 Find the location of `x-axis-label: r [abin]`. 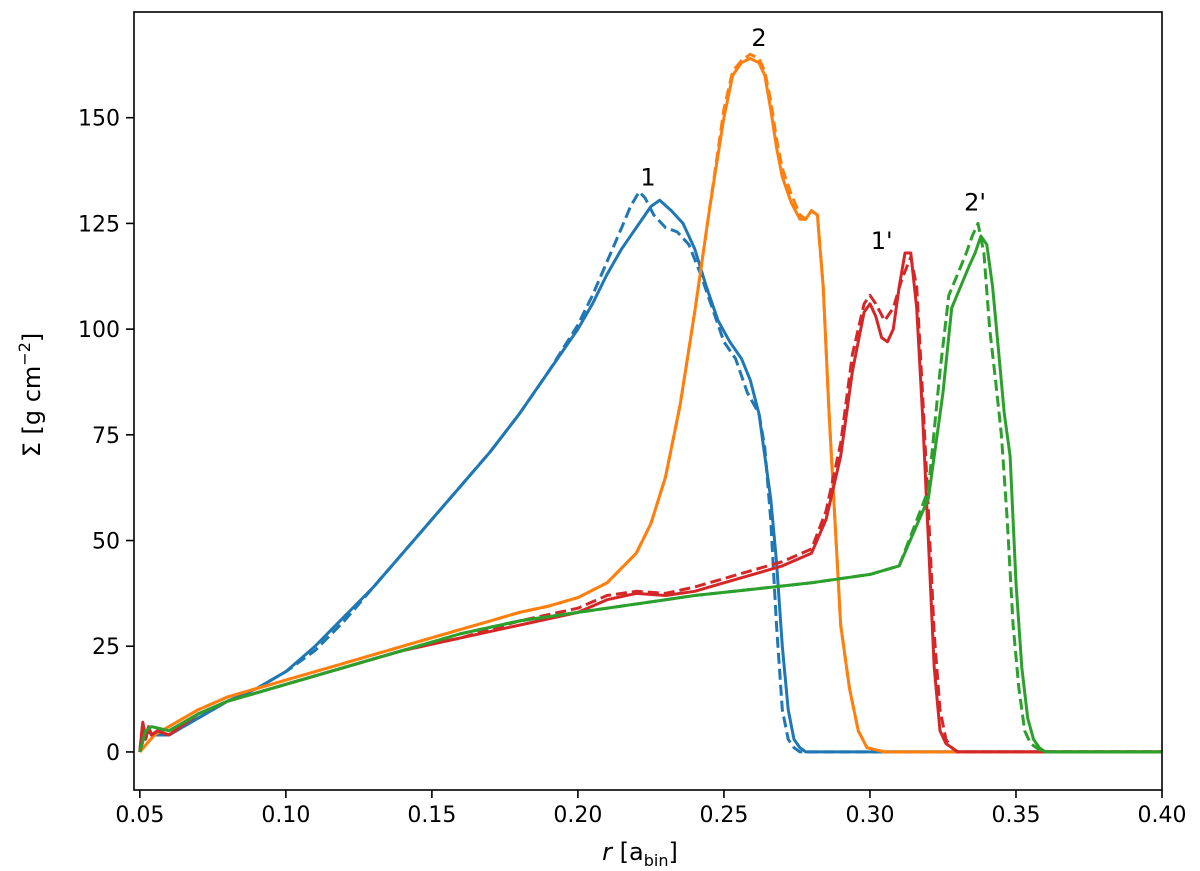

x-axis-label: r [abin] is located at coordinates (640, 854).